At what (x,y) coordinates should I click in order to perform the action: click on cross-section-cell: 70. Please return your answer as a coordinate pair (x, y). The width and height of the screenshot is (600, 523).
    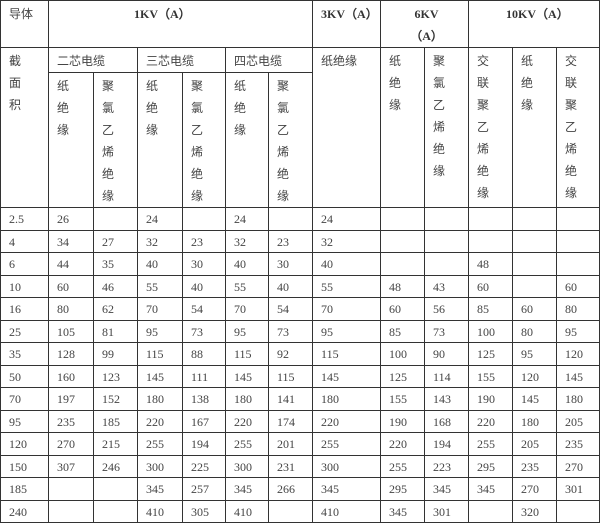
    Looking at the image, I should click on (24, 399).